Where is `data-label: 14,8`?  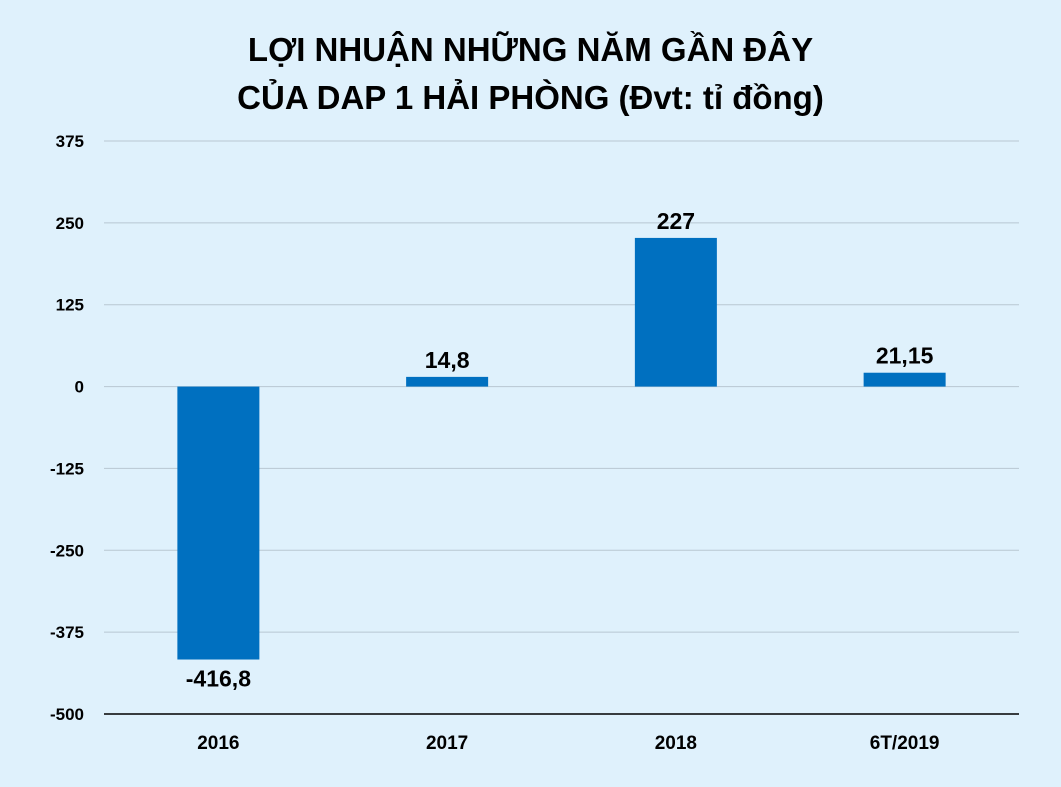 data-label: 14,8 is located at coordinates (447, 360).